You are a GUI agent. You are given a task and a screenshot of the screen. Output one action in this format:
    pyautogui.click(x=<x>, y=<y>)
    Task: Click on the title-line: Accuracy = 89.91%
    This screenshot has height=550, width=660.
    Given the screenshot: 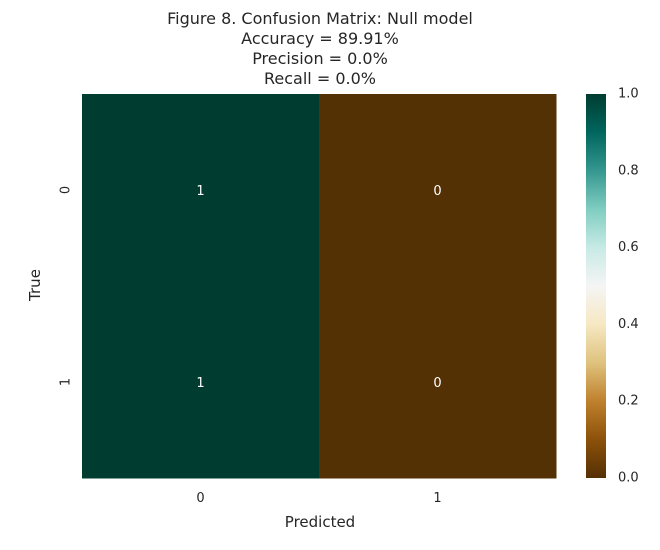 What is the action you would take?
    pyautogui.click(x=320, y=38)
    